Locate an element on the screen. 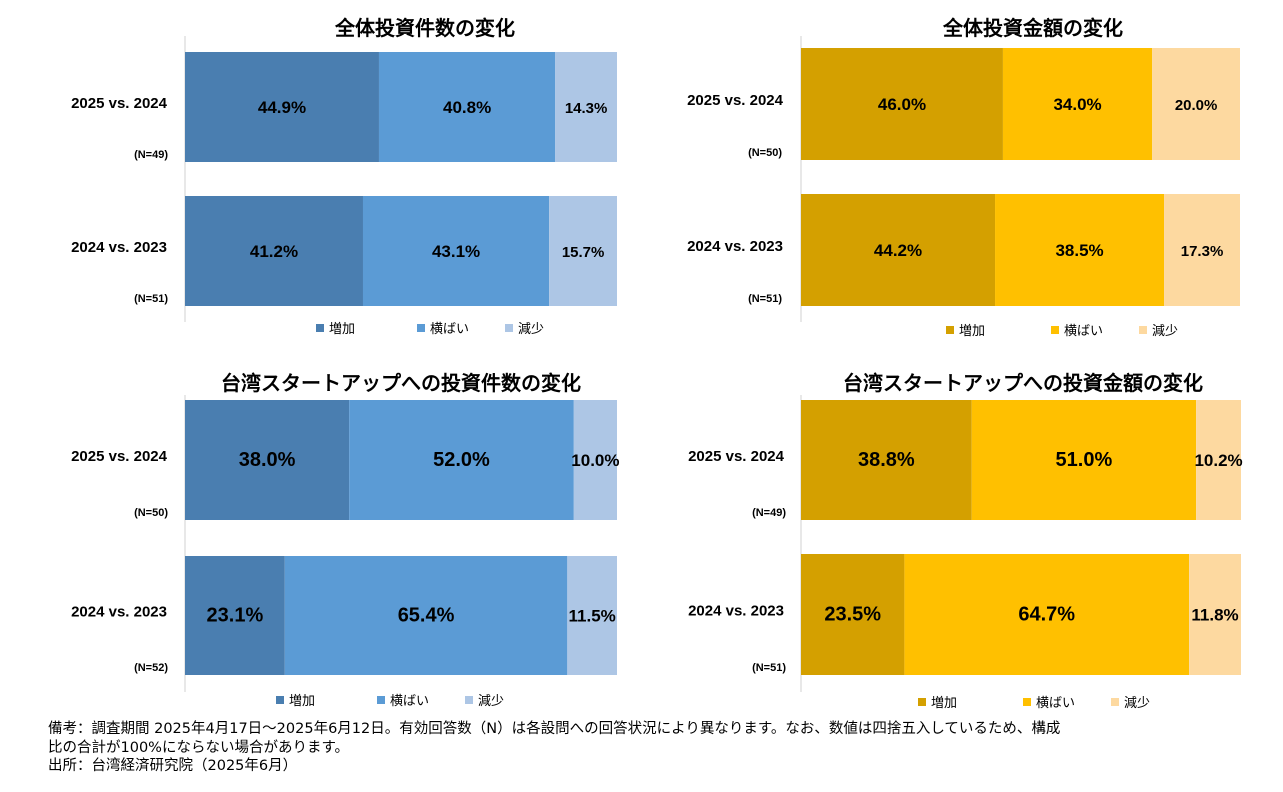 The width and height of the screenshot is (1283, 792). data-label: 38.8% is located at coordinates (886, 460).